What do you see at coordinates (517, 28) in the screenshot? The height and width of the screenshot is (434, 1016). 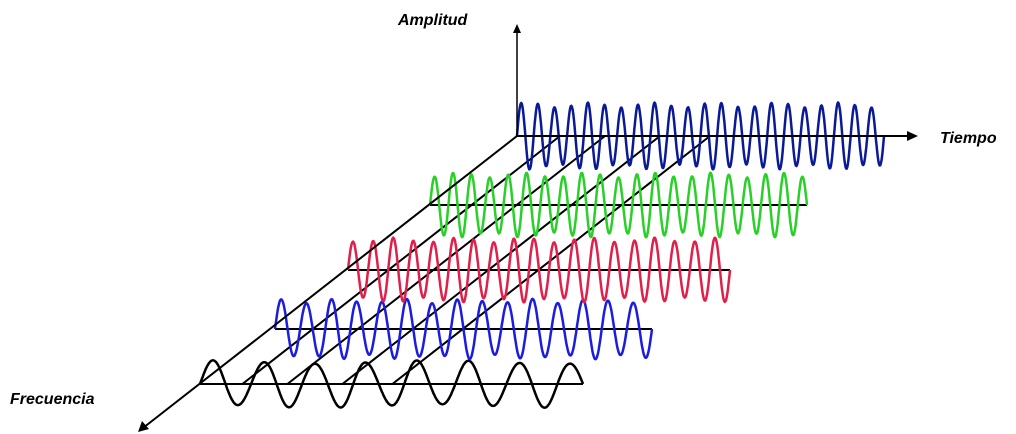 I see `amplitude-arrow-head` at bounding box center [517, 28].